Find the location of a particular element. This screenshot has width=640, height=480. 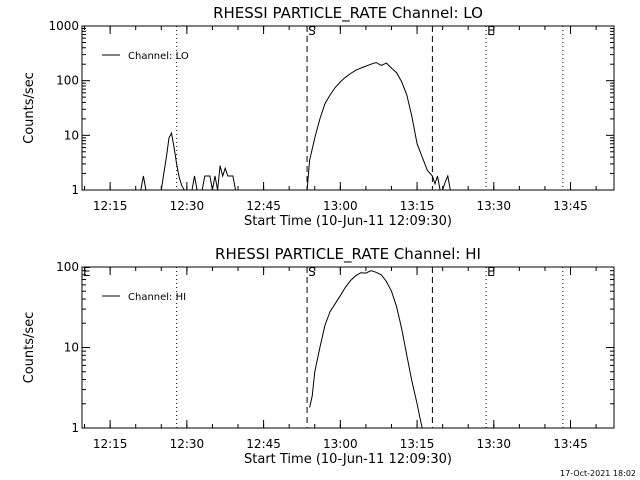

chart-2-x-tick-label: 13:00 is located at coordinates (340, 444).